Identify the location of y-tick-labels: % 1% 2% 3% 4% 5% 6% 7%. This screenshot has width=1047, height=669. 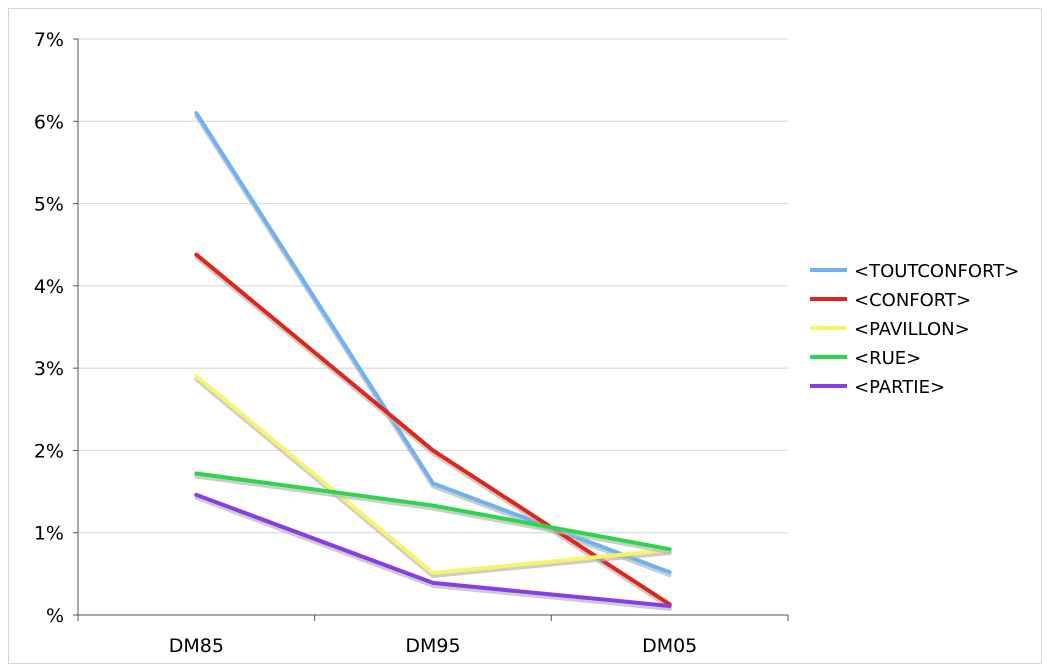
(49, 328).